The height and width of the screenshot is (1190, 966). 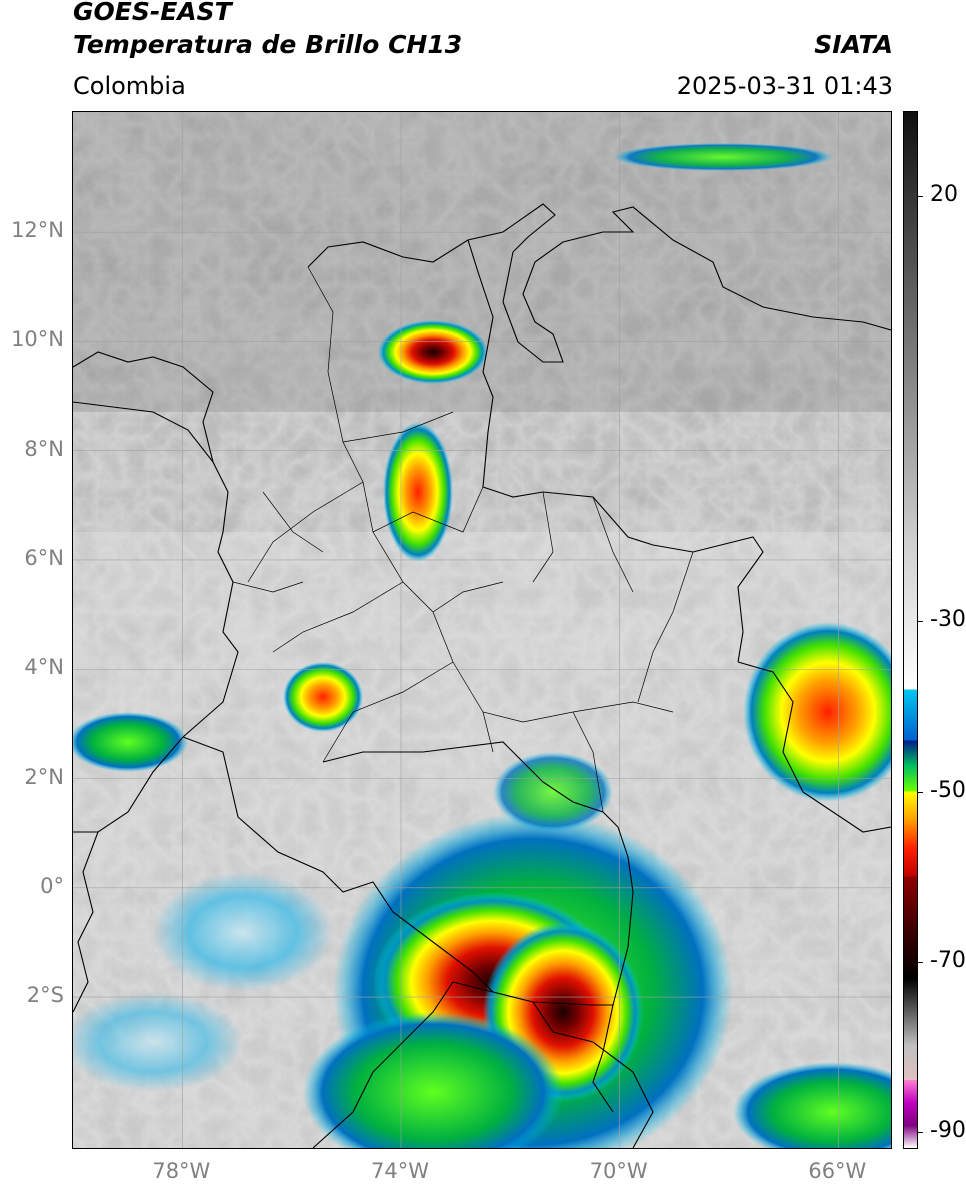 I want to click on temperature-colorbar, so click(x=910, y=630).